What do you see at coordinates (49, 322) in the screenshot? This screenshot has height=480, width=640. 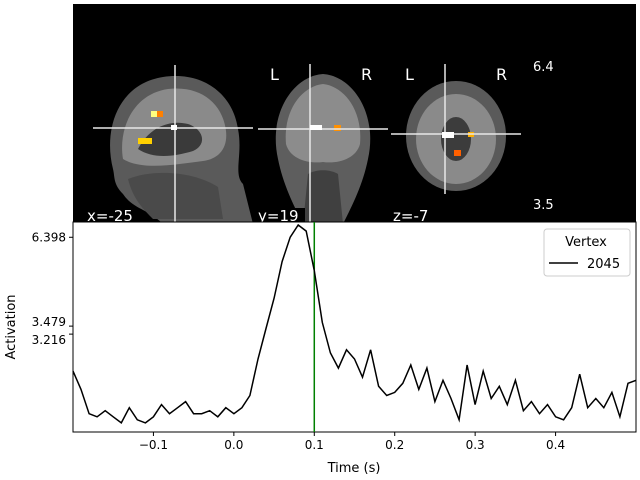 I see `y-tick-label: 3.479` at bounding box center [49, 322].